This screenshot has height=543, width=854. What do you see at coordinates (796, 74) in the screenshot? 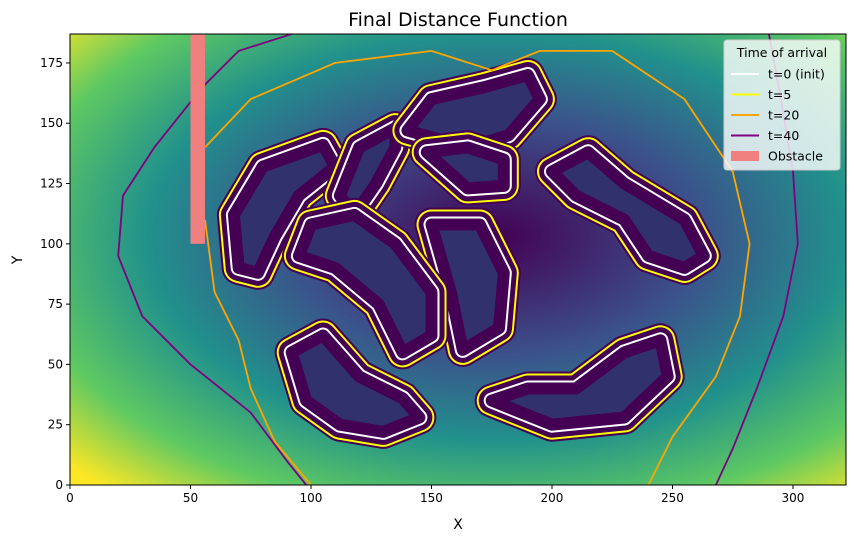
I see `legend-entry-label: t=0 (init)` at bounding box center [796, 74].